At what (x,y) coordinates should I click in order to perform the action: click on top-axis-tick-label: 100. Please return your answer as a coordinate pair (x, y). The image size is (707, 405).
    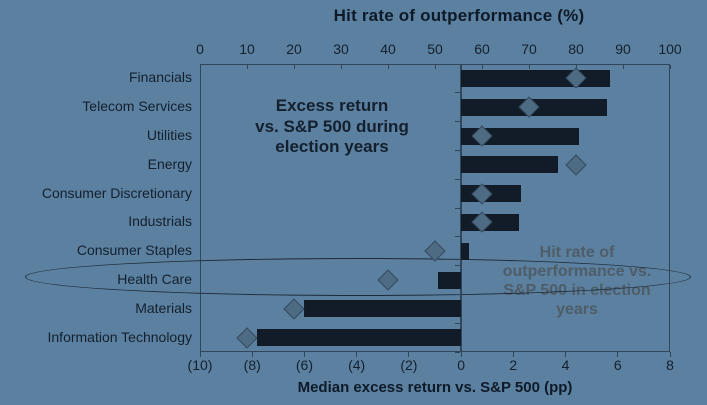
    Looking at the image, I should click on (670, 49).